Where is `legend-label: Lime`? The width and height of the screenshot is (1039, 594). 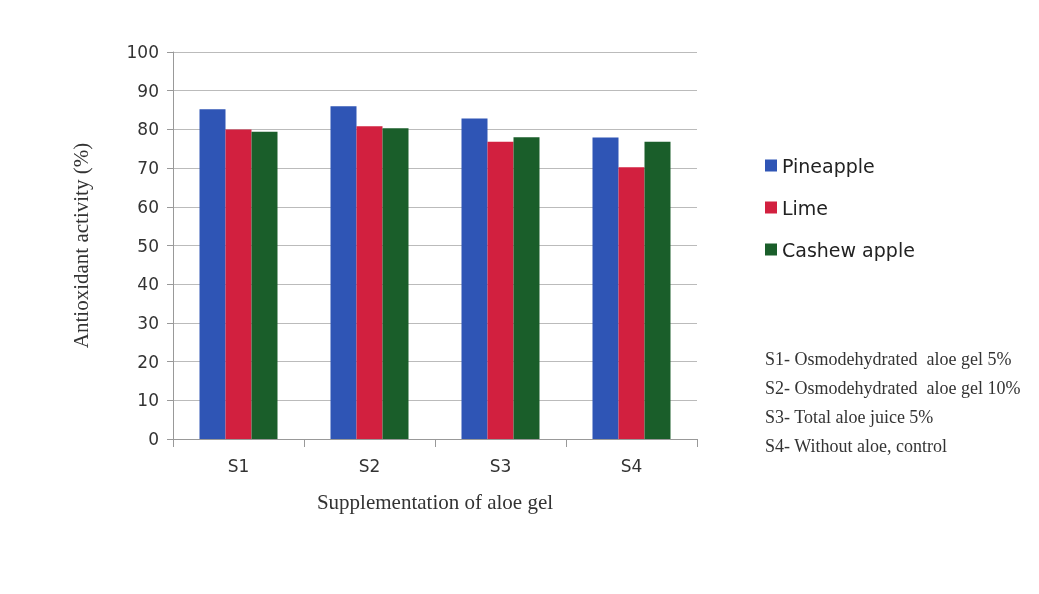
legend-label: Lime is located at coordinates (805, 207).